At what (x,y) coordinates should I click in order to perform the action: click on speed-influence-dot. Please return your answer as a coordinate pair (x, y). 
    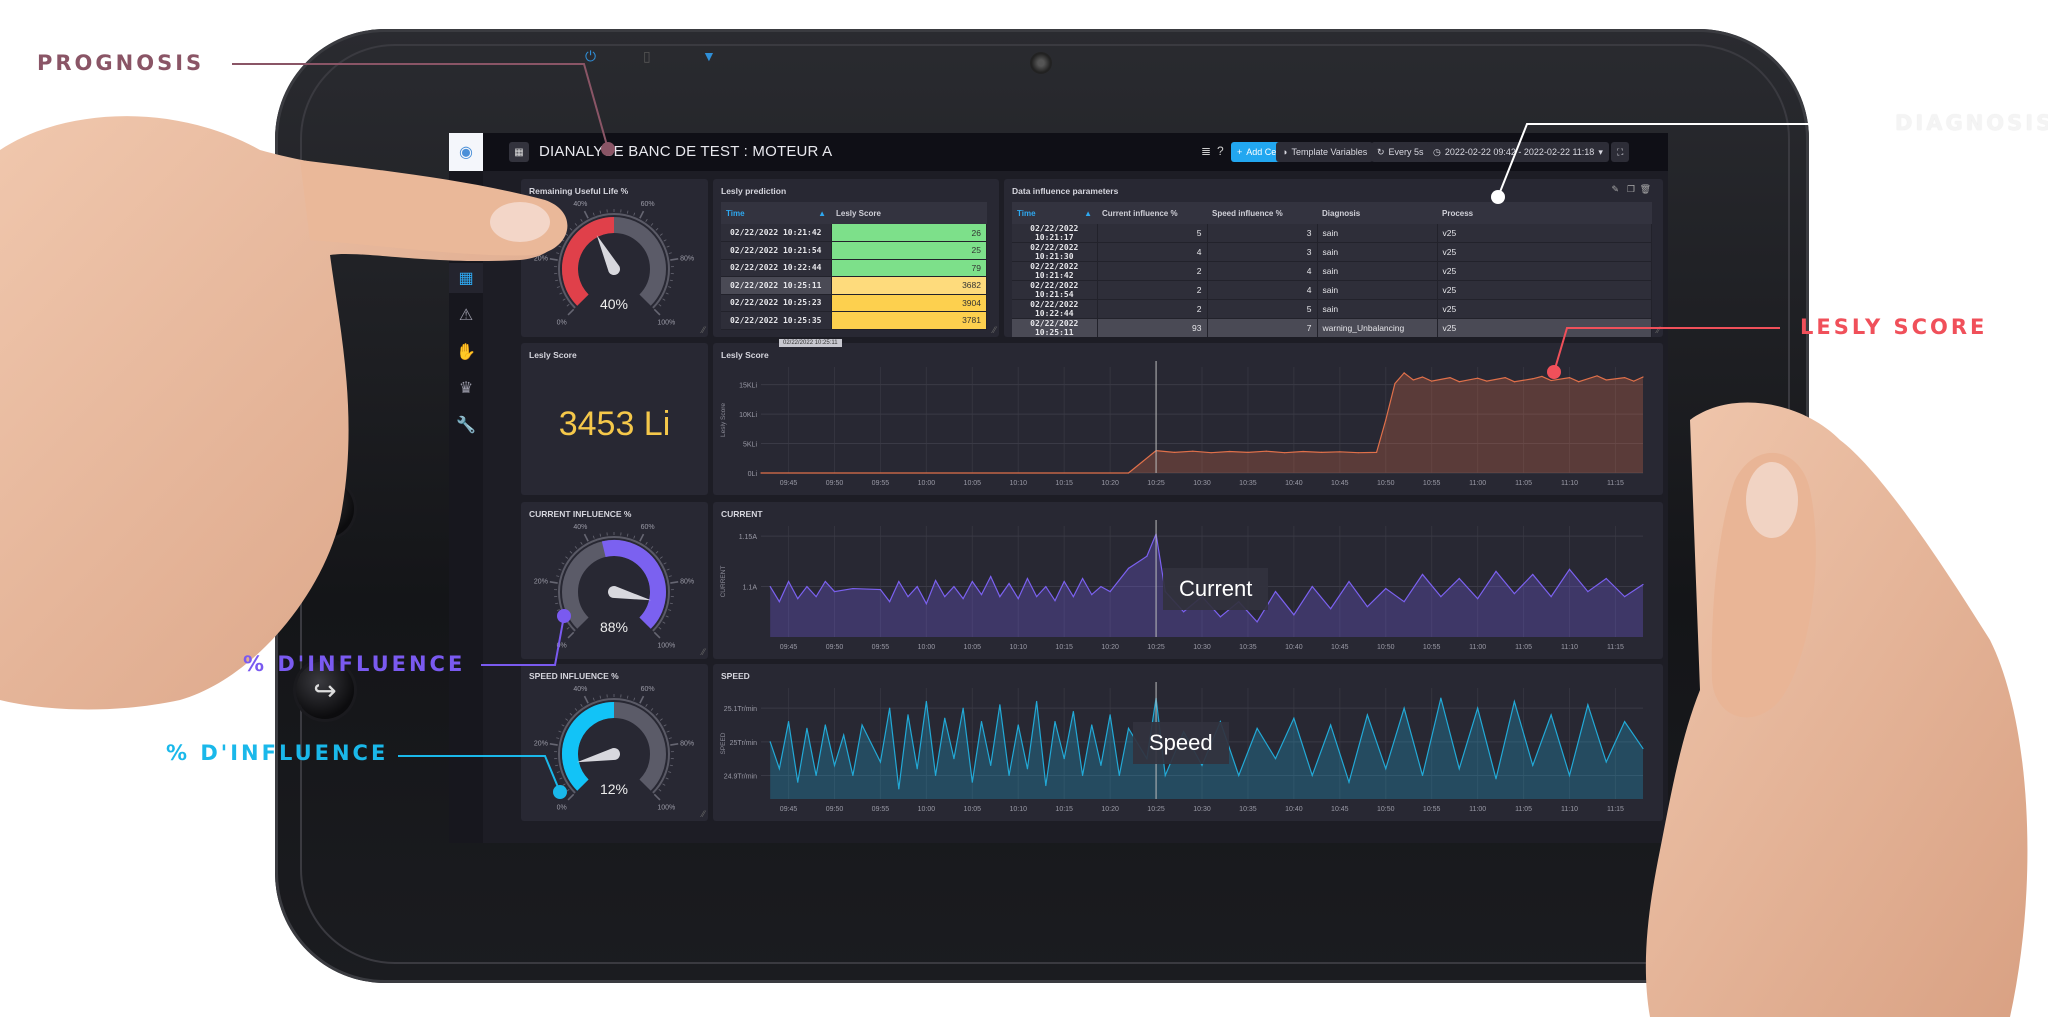
    Looking at the image, I should click on (560, 792).